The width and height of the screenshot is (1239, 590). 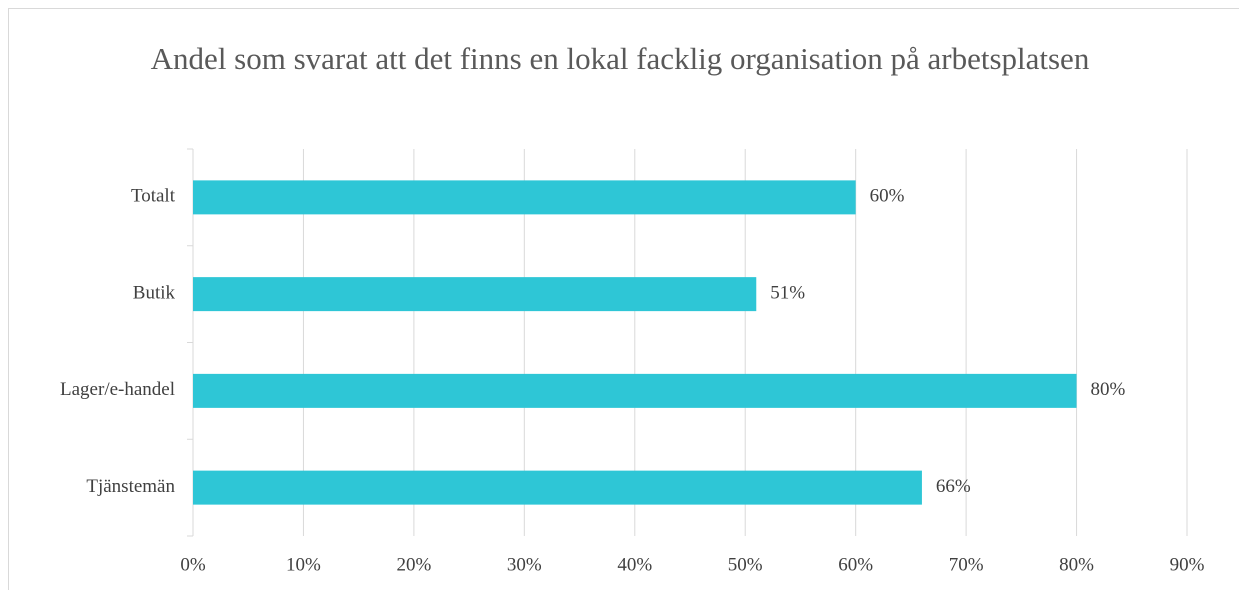 What do you see at coordinates (953, 486) in the screenshot?
I see `data-label: 66%` at bounding box center [953, 486].